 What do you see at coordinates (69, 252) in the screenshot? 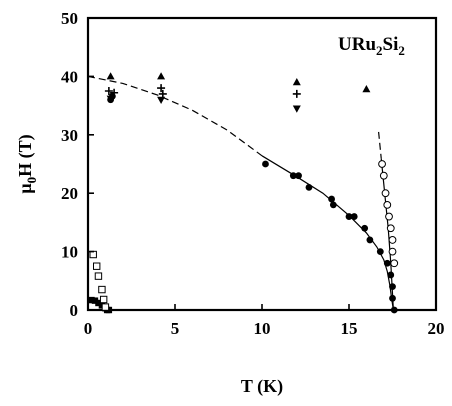
I see `y-tick-label: 10` at bounding box center [69, 252].